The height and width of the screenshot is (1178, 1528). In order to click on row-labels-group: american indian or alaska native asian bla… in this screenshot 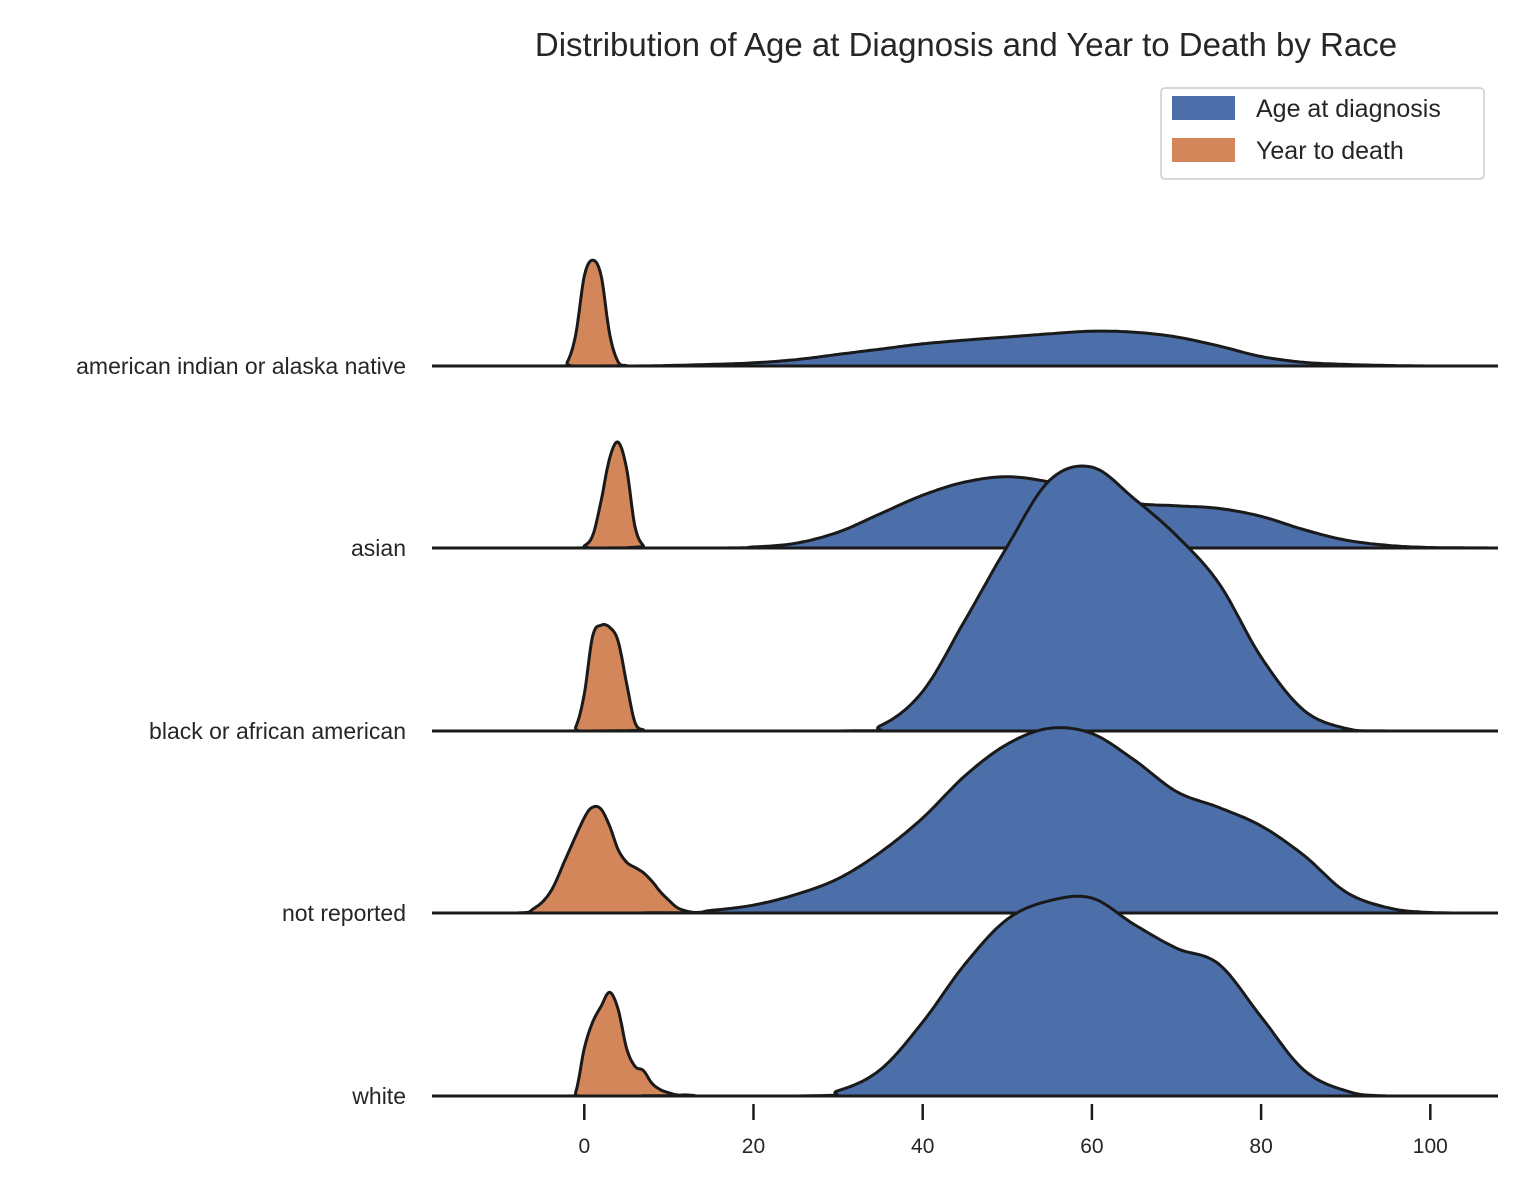, I will do `click(241, 731)`.